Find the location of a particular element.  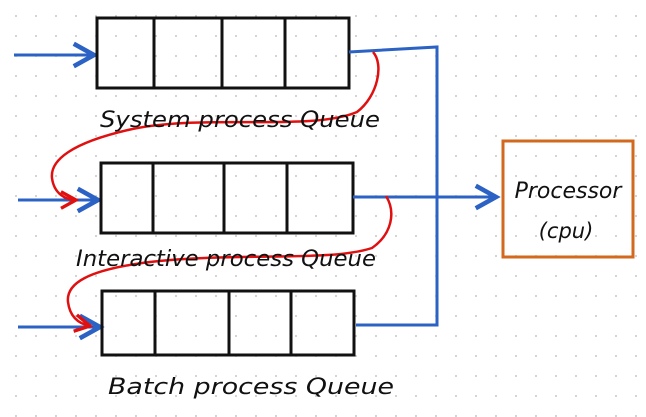

processor-box is located at coordinates (568, 199).